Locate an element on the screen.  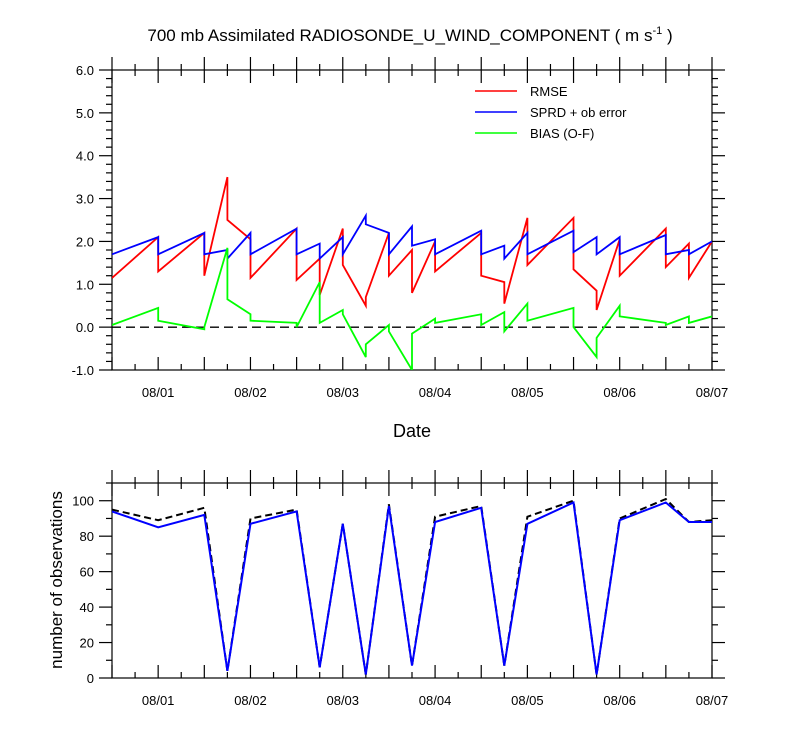
bottom-x-tick-label: 08/06 is located at coordinates (619, 700).